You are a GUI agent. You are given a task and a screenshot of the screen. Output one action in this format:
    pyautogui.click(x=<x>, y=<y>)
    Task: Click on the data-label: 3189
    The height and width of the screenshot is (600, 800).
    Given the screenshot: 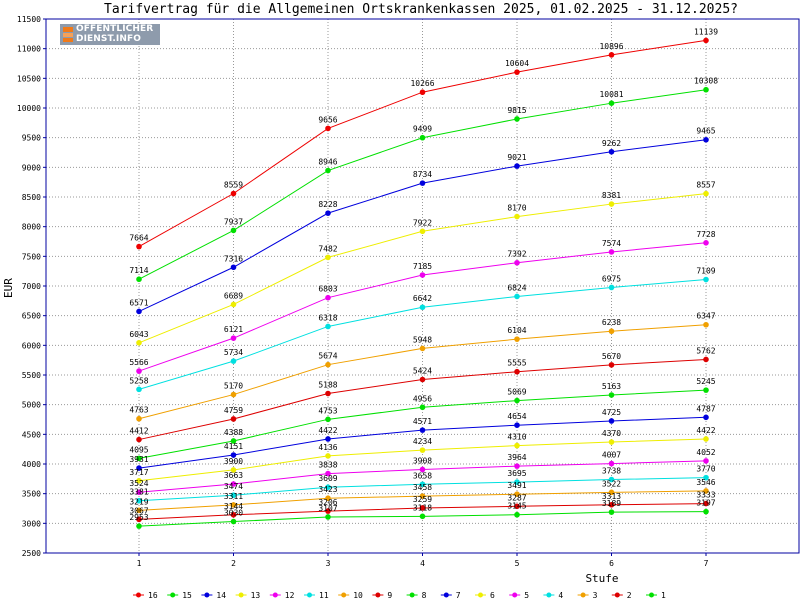 What is the action you would take?
    pyautogui.click(x=611, y=503)
    